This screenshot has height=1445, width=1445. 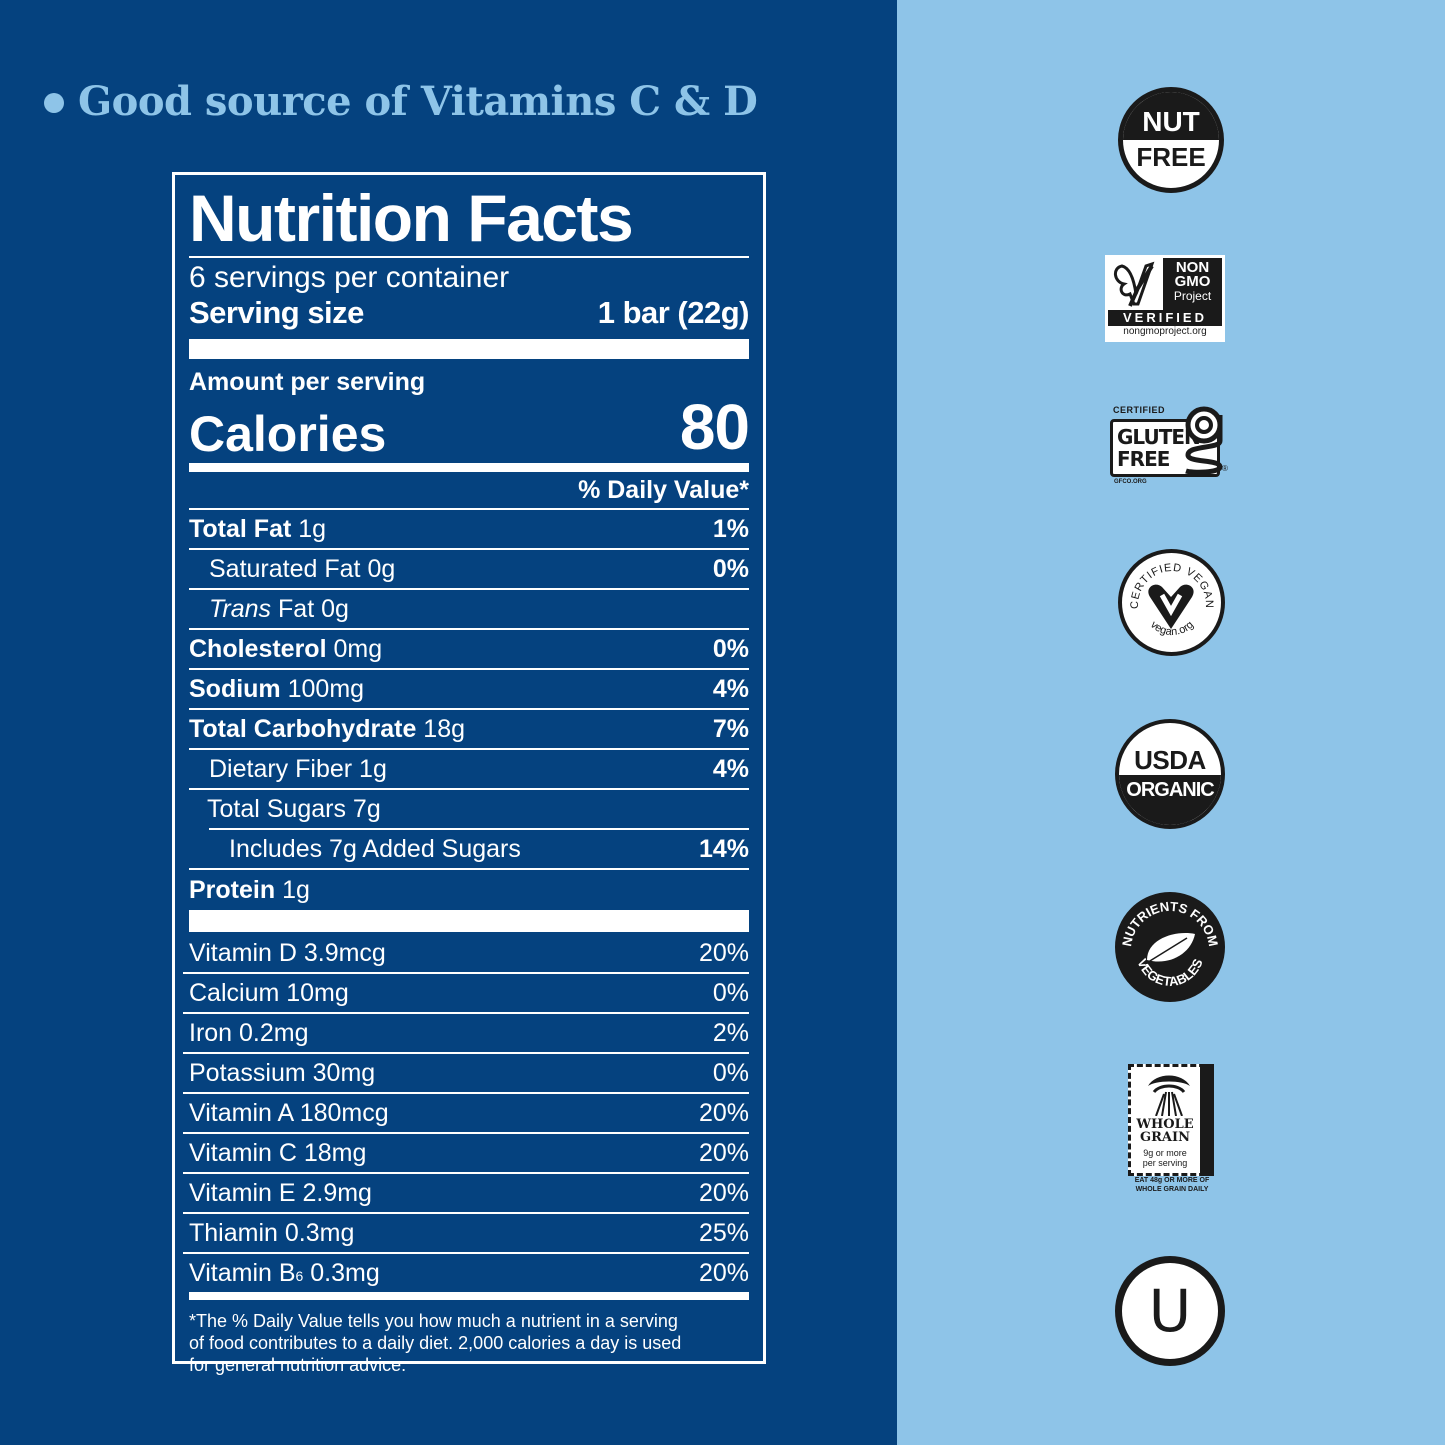 What do you see at coordinates (1165, 1163) in the screenshot?
I see `whole-grain-small2: per serving` at bounding box center [1165, 1163].